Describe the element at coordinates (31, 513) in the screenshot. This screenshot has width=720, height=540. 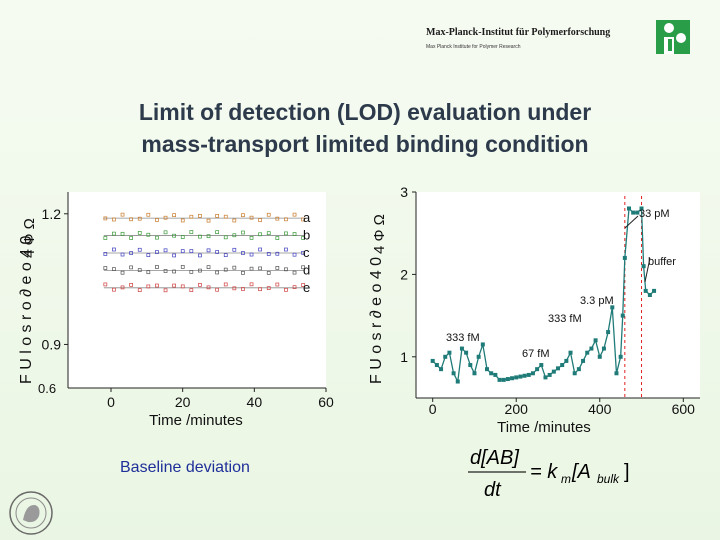
I see `mpg-seal-icon` at that location.